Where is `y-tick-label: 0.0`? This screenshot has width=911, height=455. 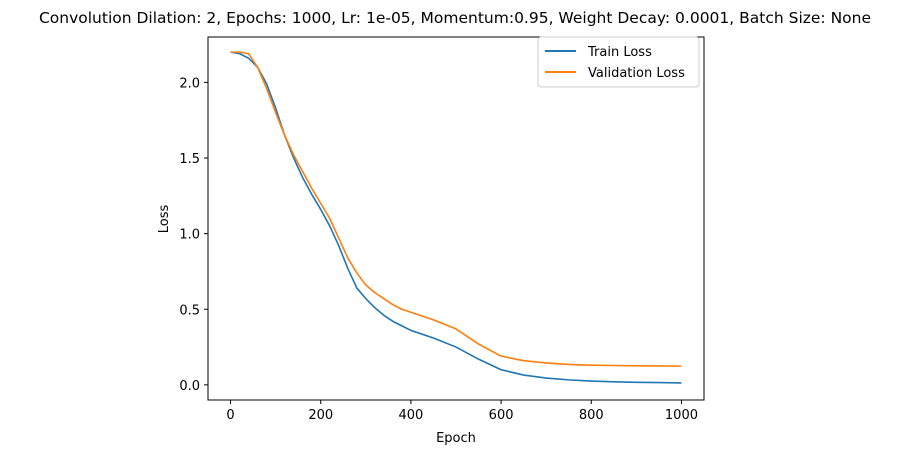 y-tick-label: 0.0 is located at coordinates (189, 386).